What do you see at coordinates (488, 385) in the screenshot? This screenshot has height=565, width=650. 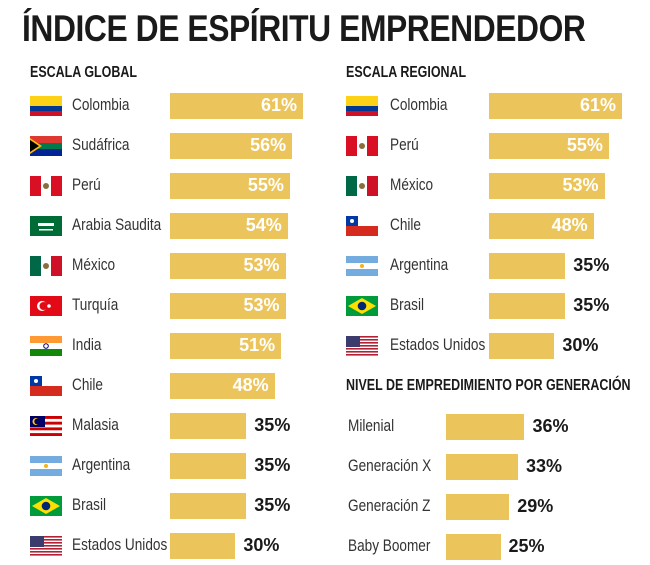 I see `section-title: NIVEL DE EMPREDIMIENTO POR GENERACIÓN` at bounding box center [488, 385].